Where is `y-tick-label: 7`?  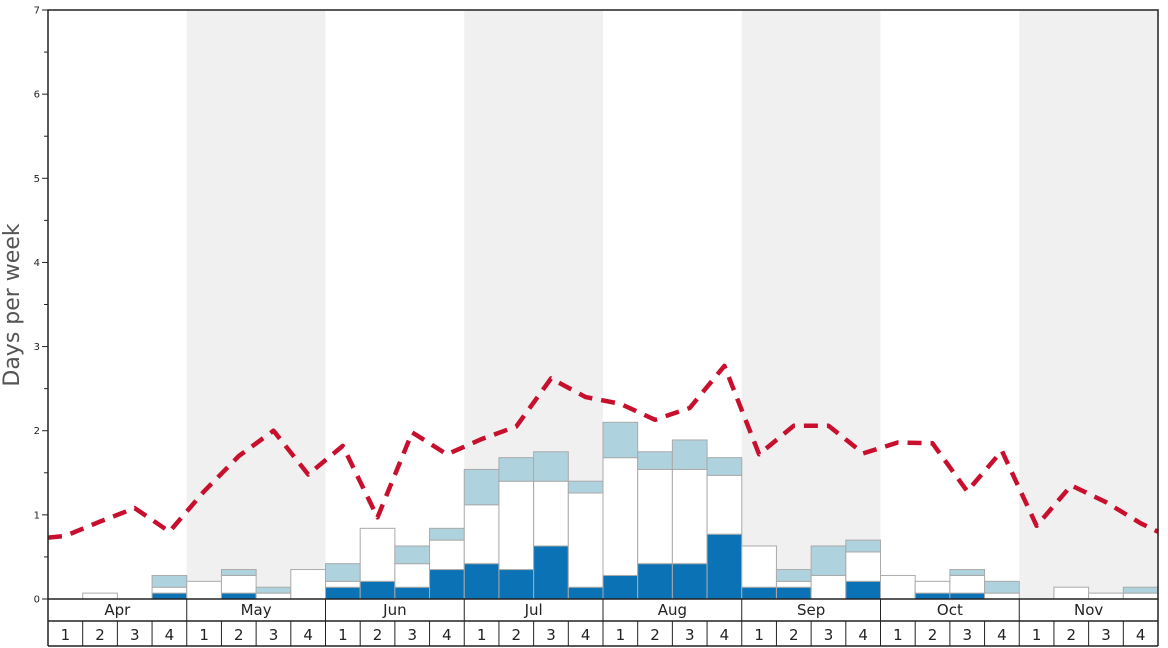
y-tick-label: 7 is located at coordinates (37, 11).